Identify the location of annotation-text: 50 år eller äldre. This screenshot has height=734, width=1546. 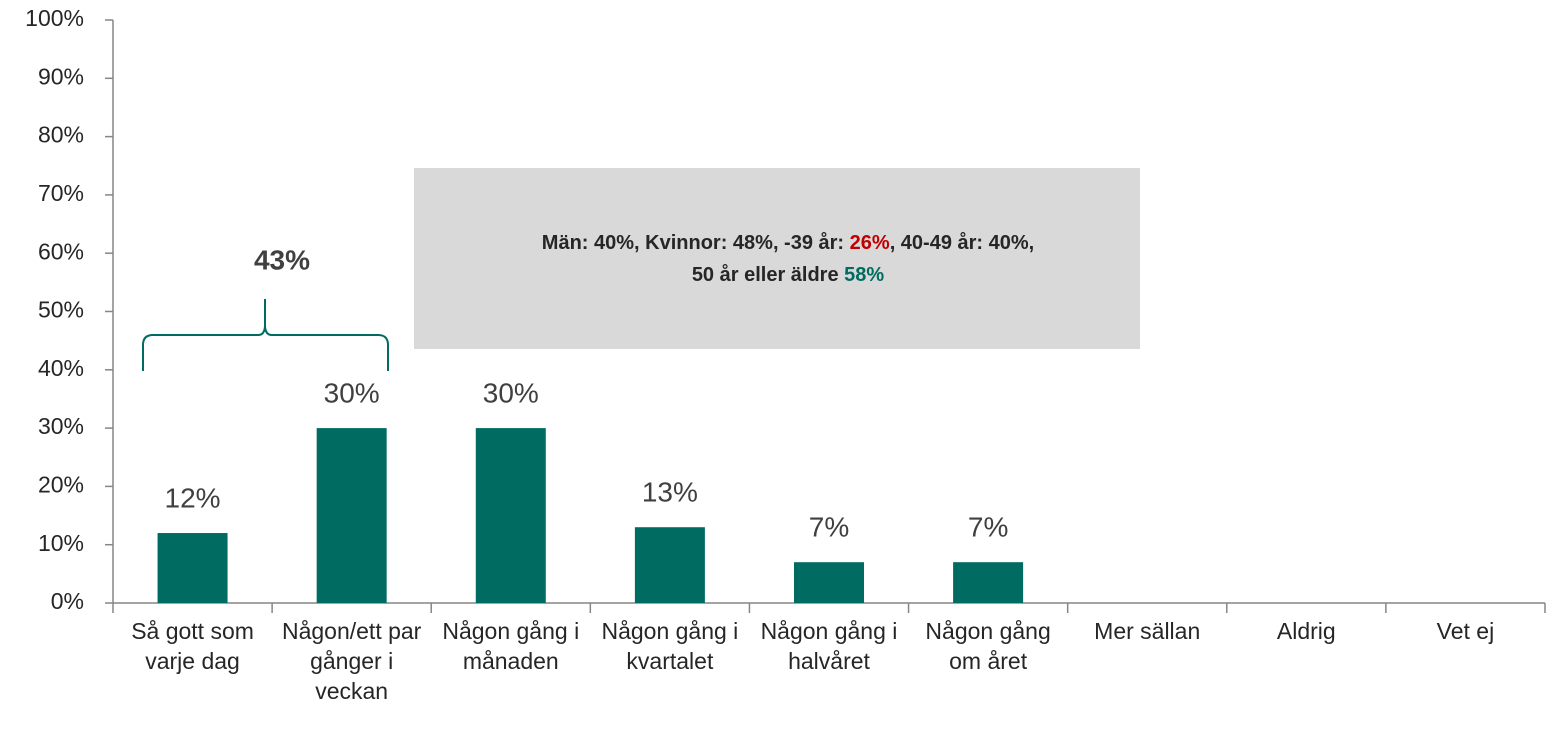
(768, 274).